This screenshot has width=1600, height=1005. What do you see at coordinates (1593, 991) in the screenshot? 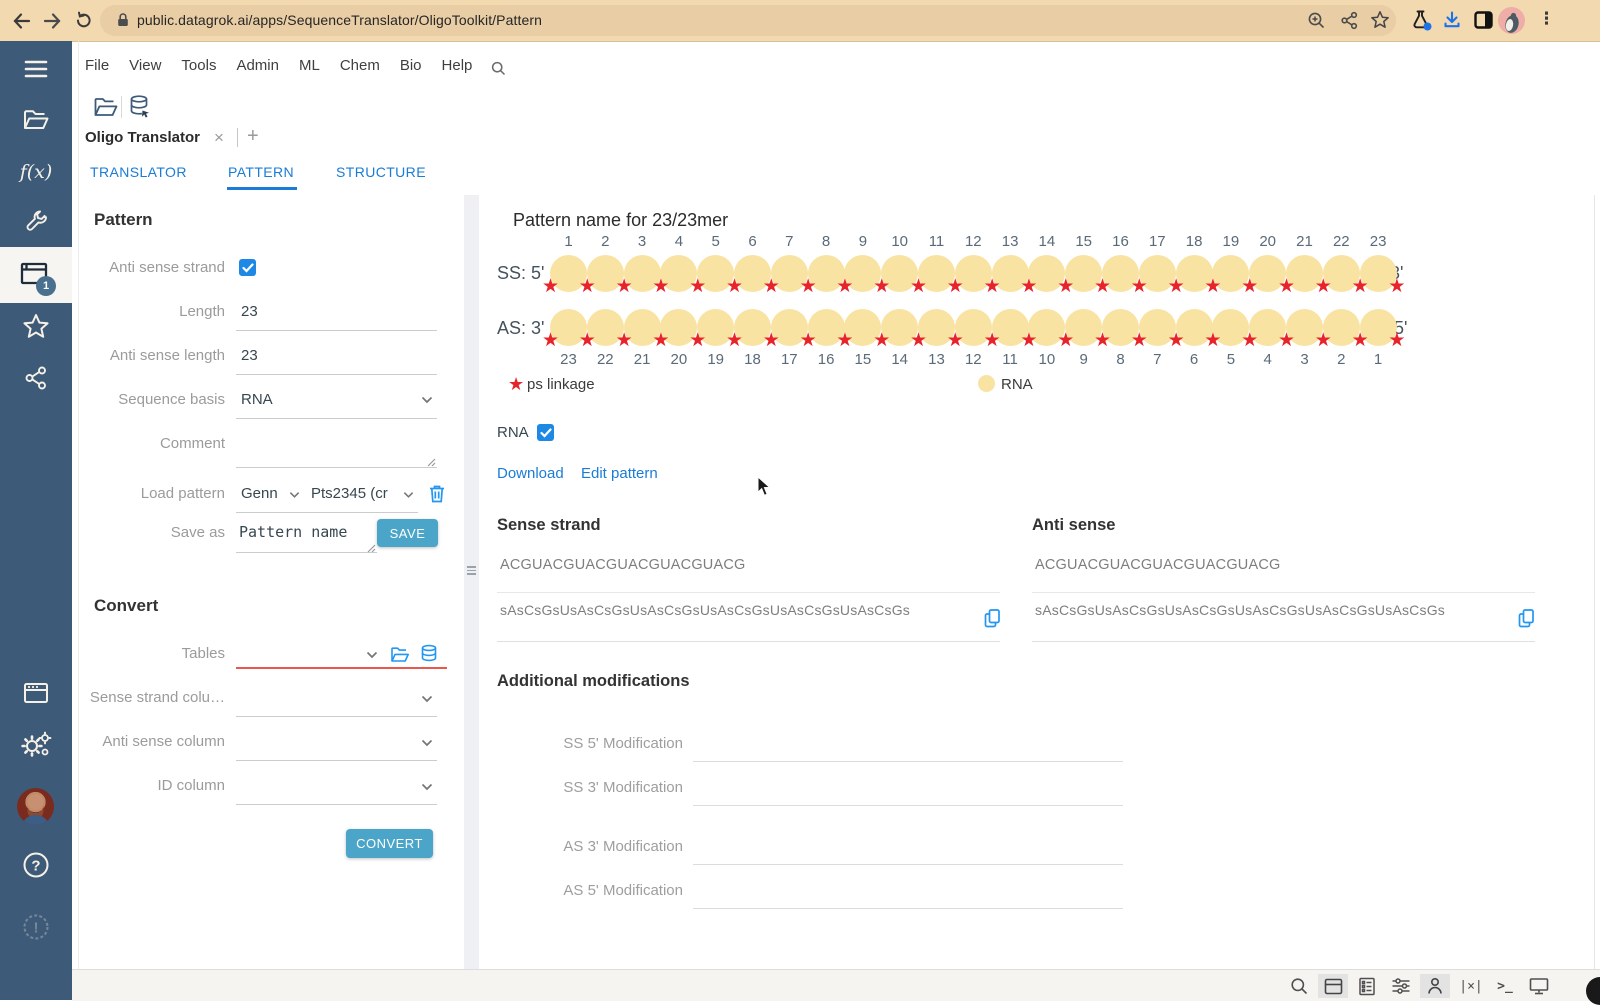
I see `corner-notification-ball` at bounding box center [1593, 991].